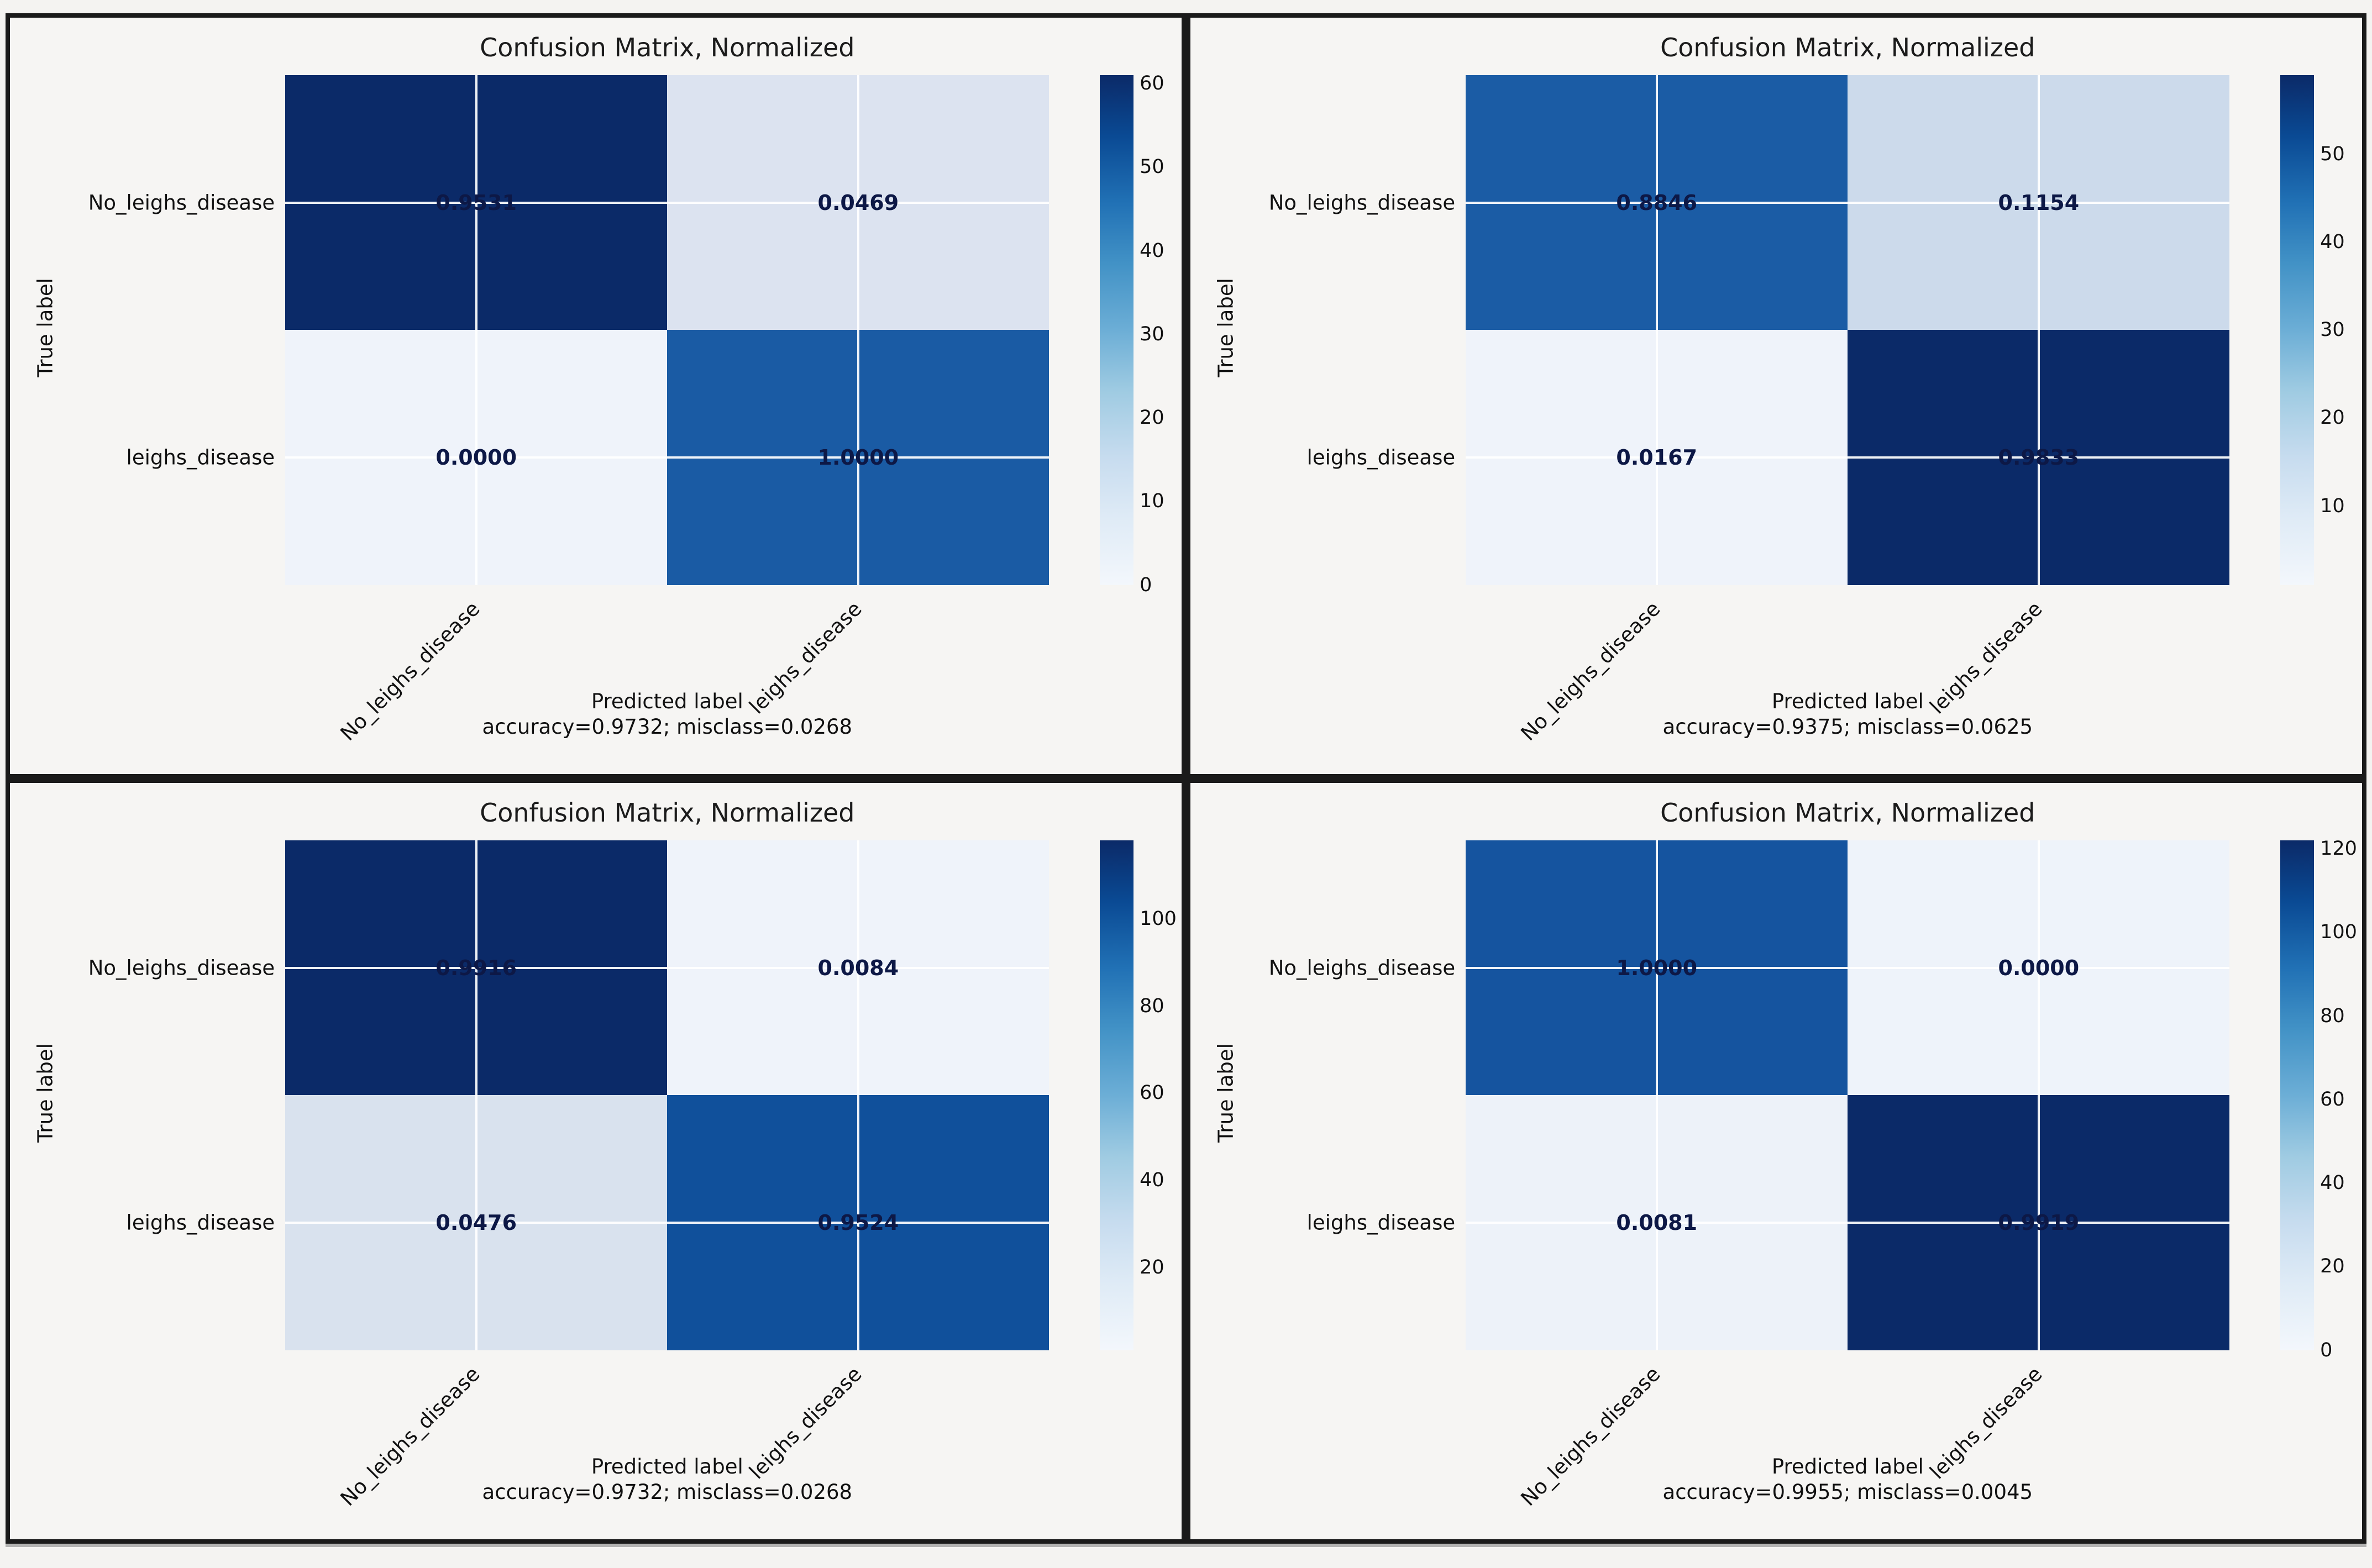 Image resolution: width=2372 pixels, height=1568 pixels. I want to click on cell-value: 0.8846, so click(1657, 202).